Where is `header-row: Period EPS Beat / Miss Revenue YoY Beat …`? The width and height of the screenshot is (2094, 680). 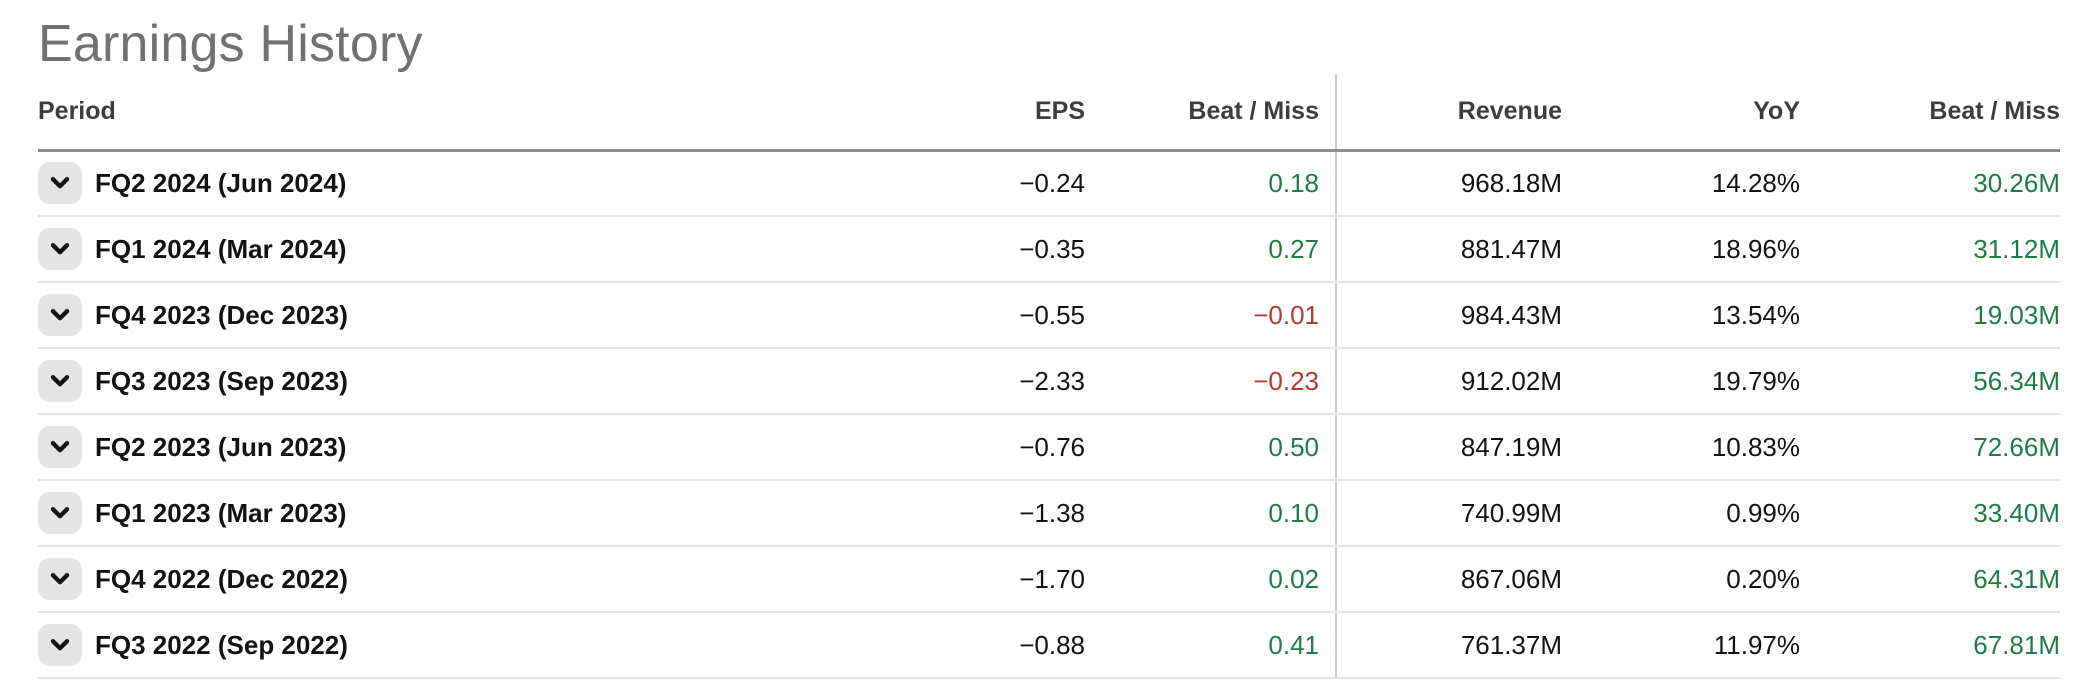 header-row: Period EPS Beat / Miss Revenue YoY Beat … is located at coordinates (1049, 113).